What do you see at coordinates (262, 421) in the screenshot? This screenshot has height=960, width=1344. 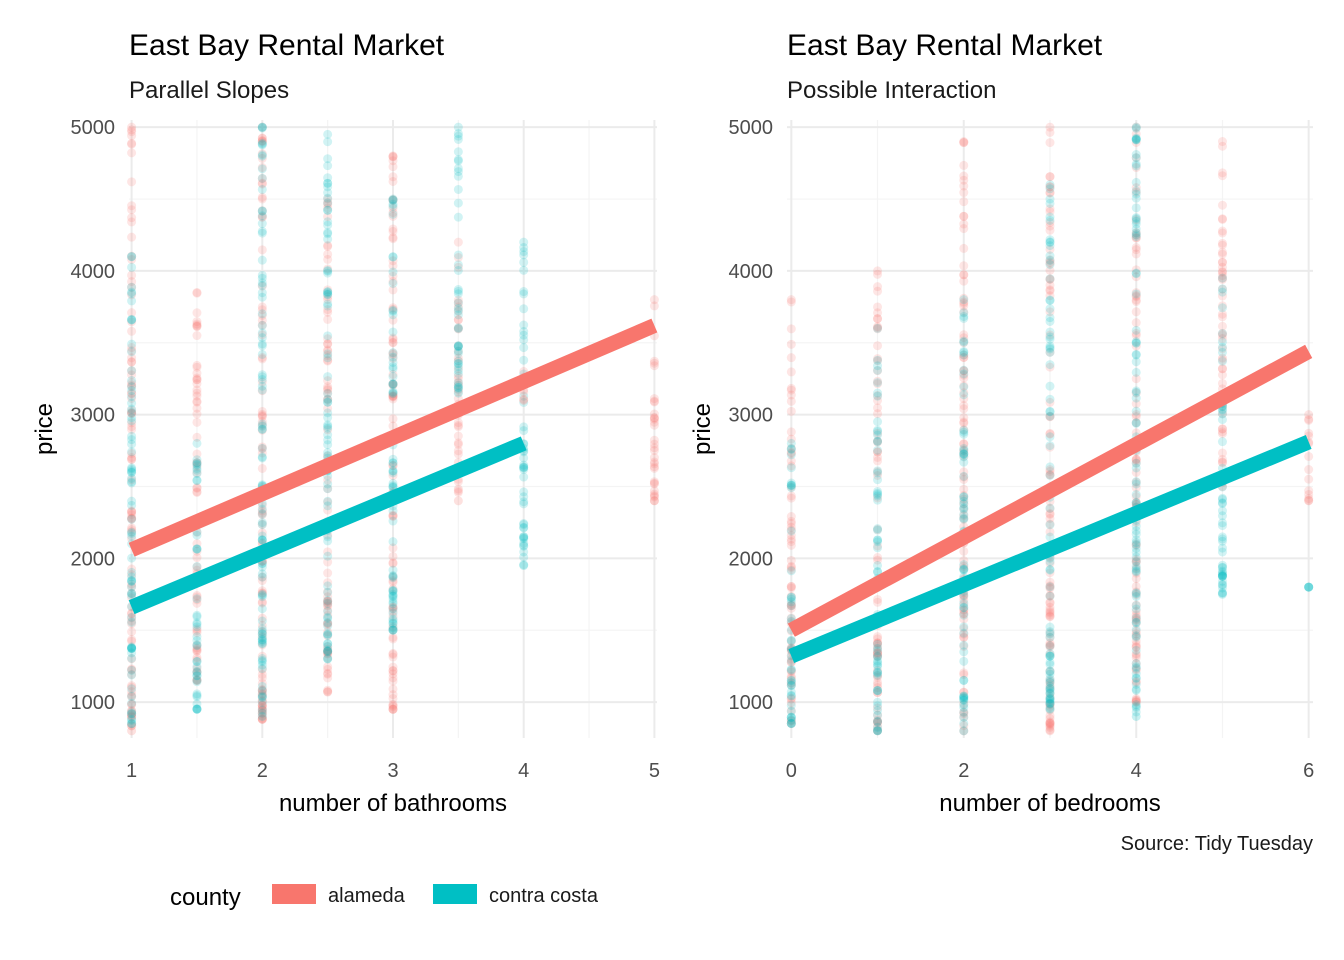 I see `point-column` at bounding box center [262, 421].